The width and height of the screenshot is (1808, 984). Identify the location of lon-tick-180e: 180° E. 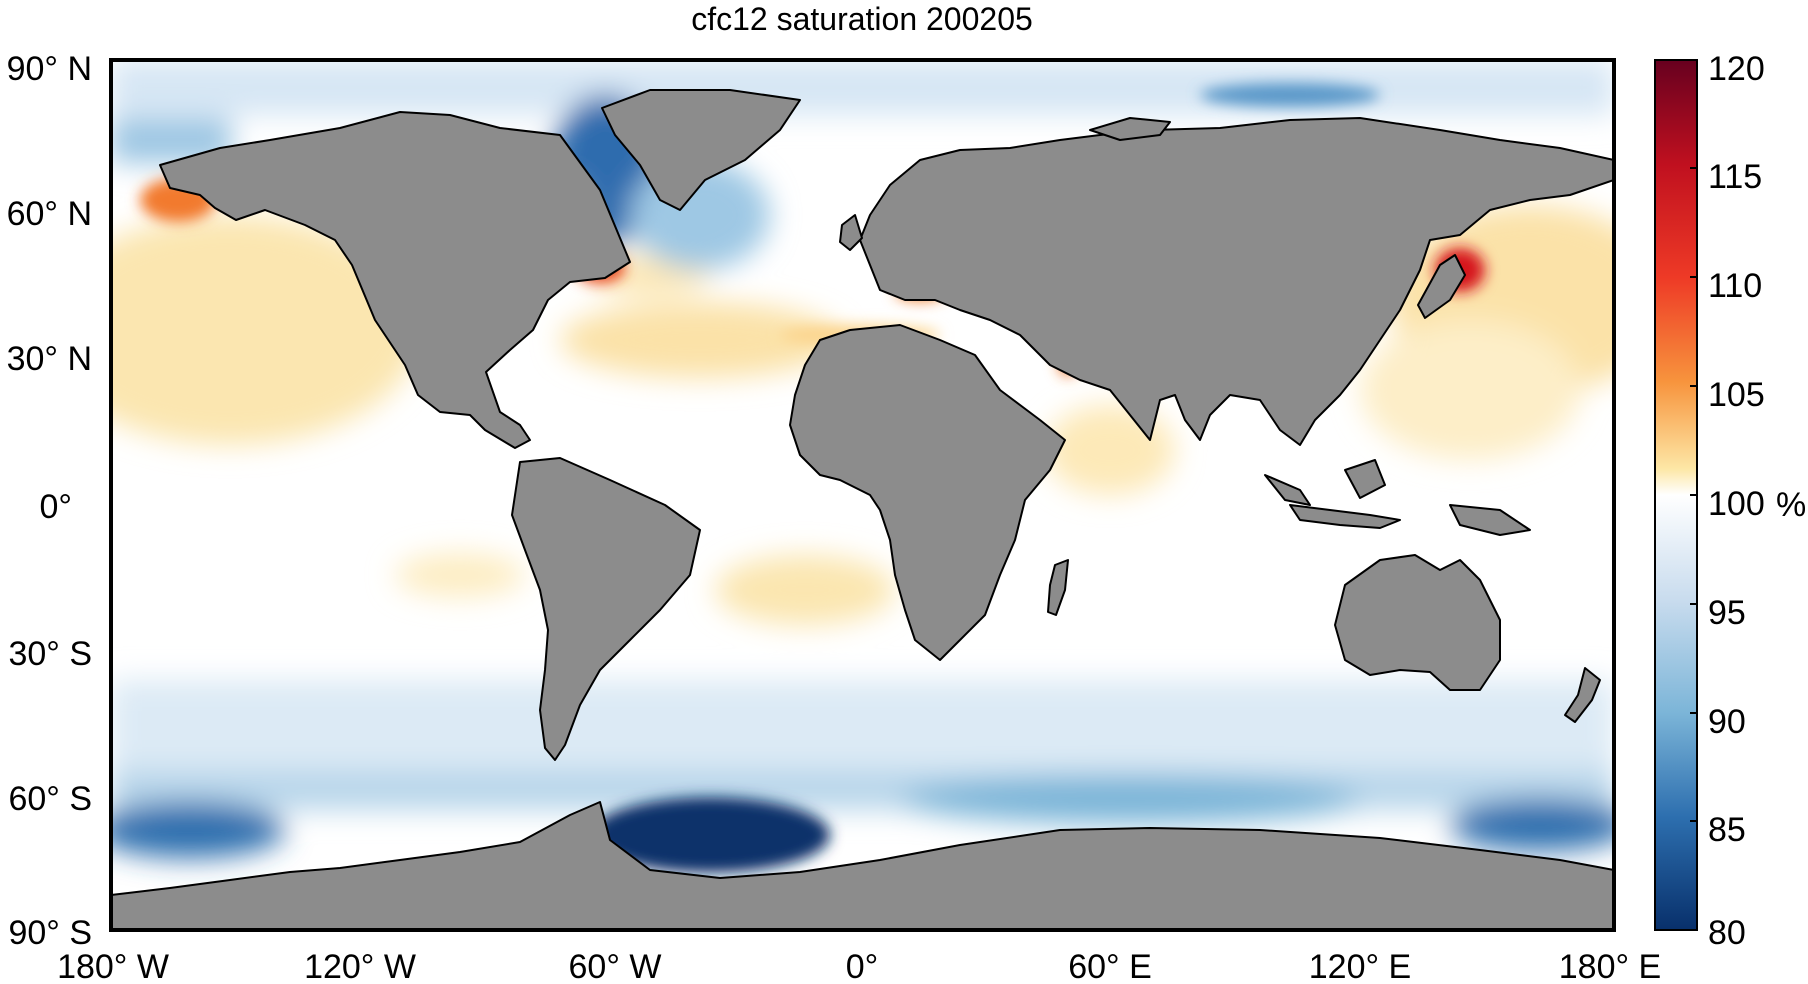
(1610, 966).